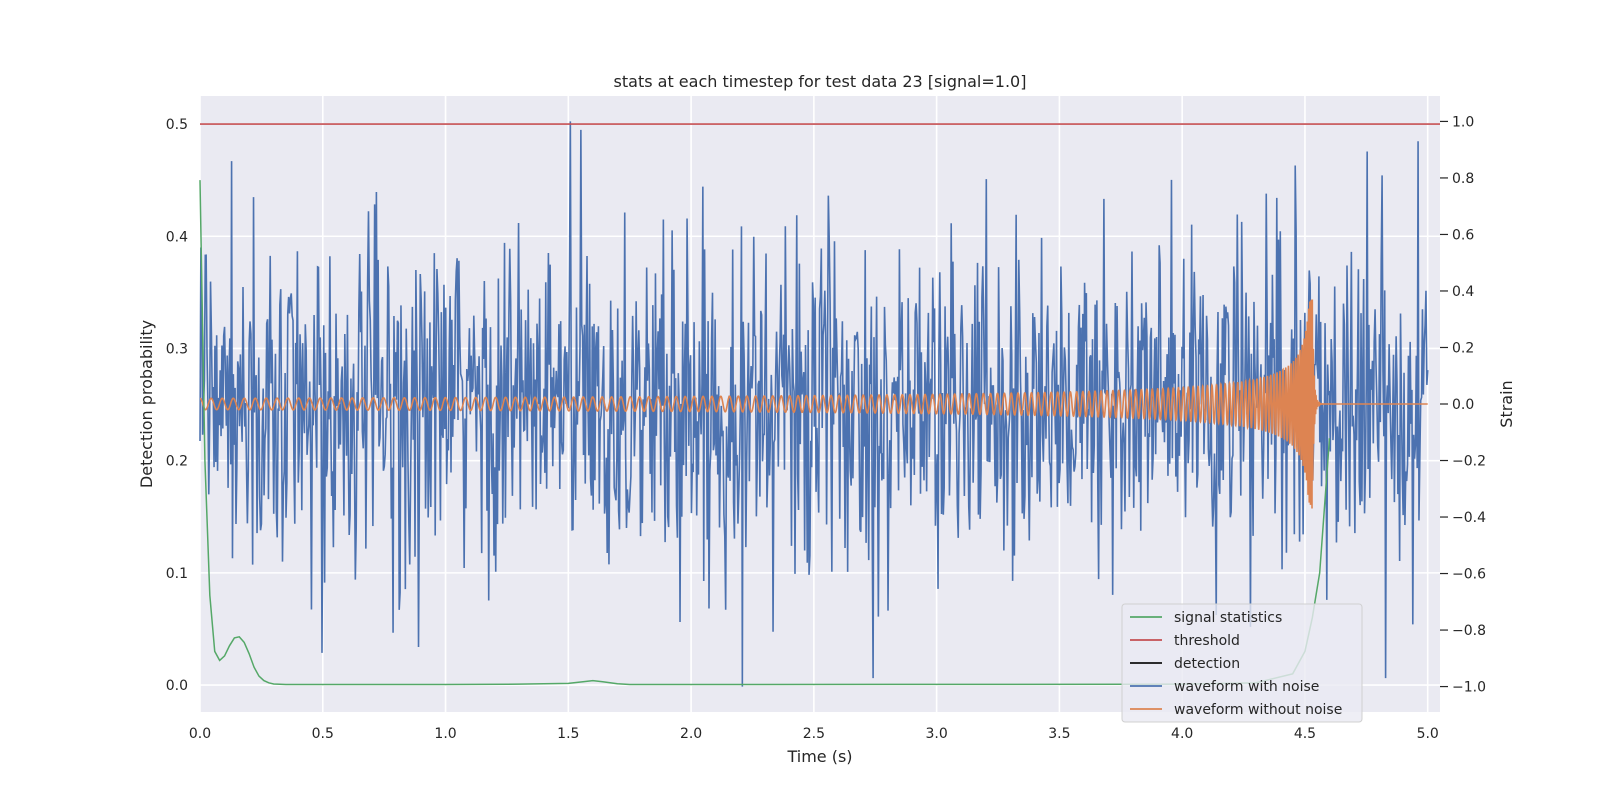 This screenshot has width=1600, height=800. What do you see at coordinates (1506, 403) in the screenshot?
I see `y-axis-label-right: Strain` at bounding box center [1506, 403].